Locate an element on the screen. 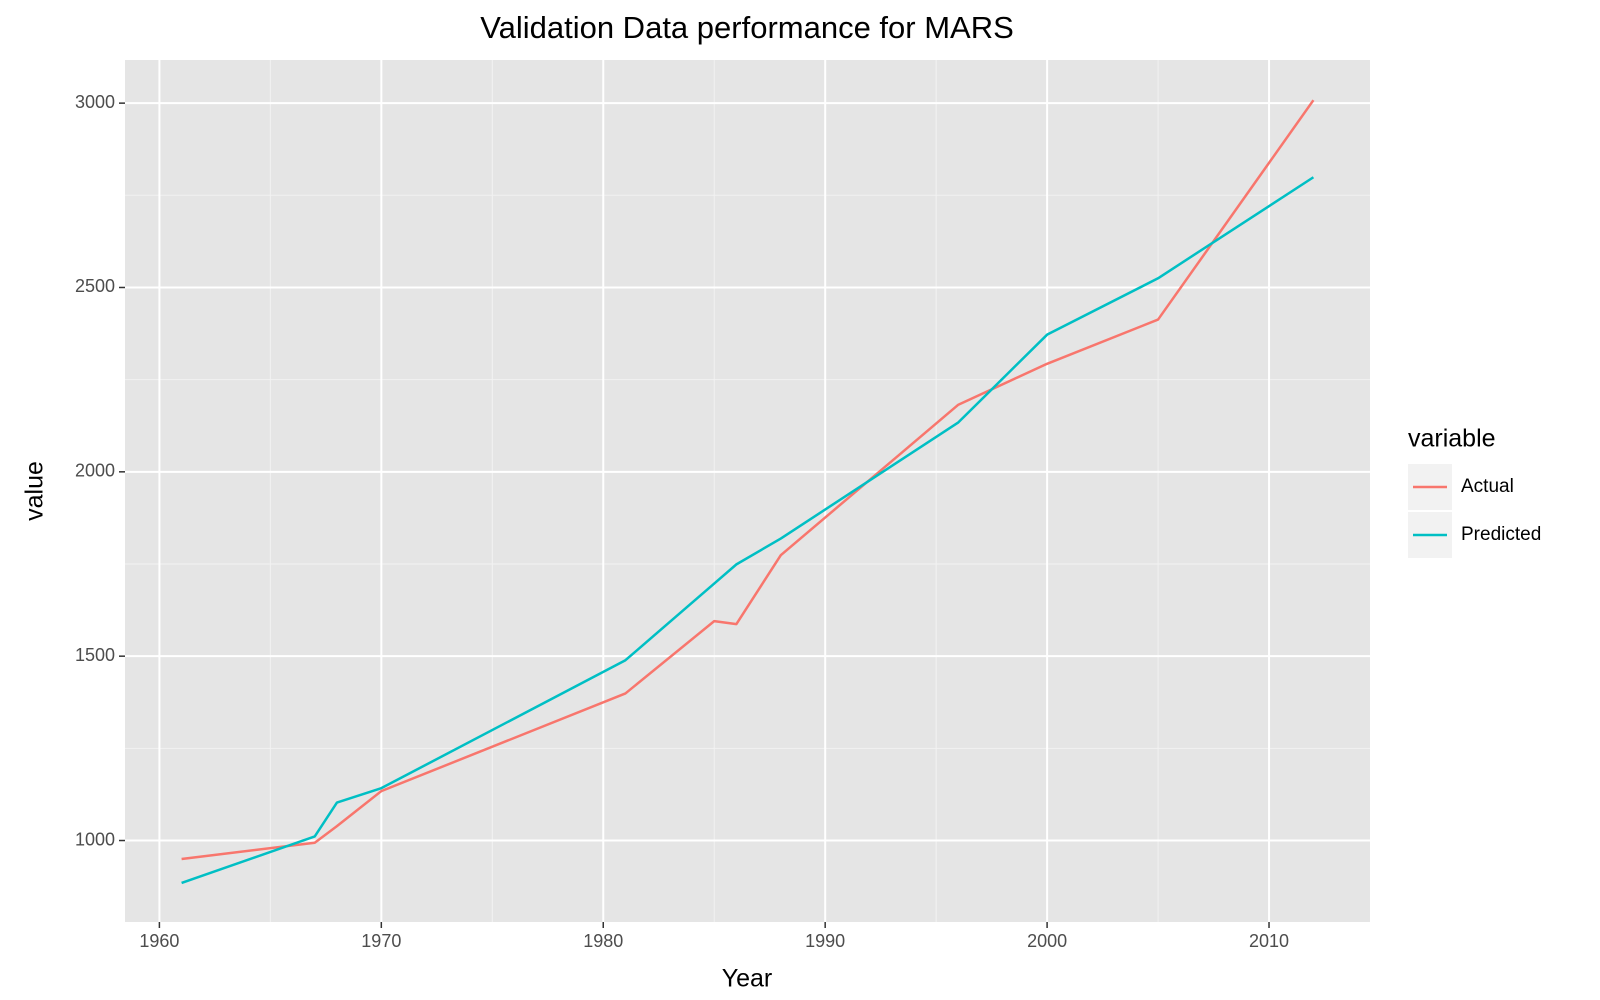  legend-label: Actual is located at coordinates (1487, 486).